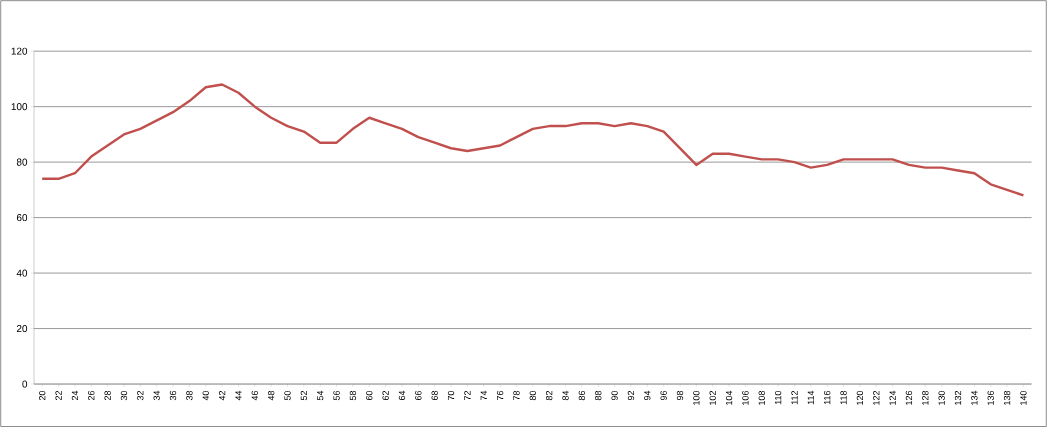 The width and height of the screenshot is (1047, 427). Describe the element at coordinates (58, 395) in the screenshot. I see `x-tick-label: 22` at that location.